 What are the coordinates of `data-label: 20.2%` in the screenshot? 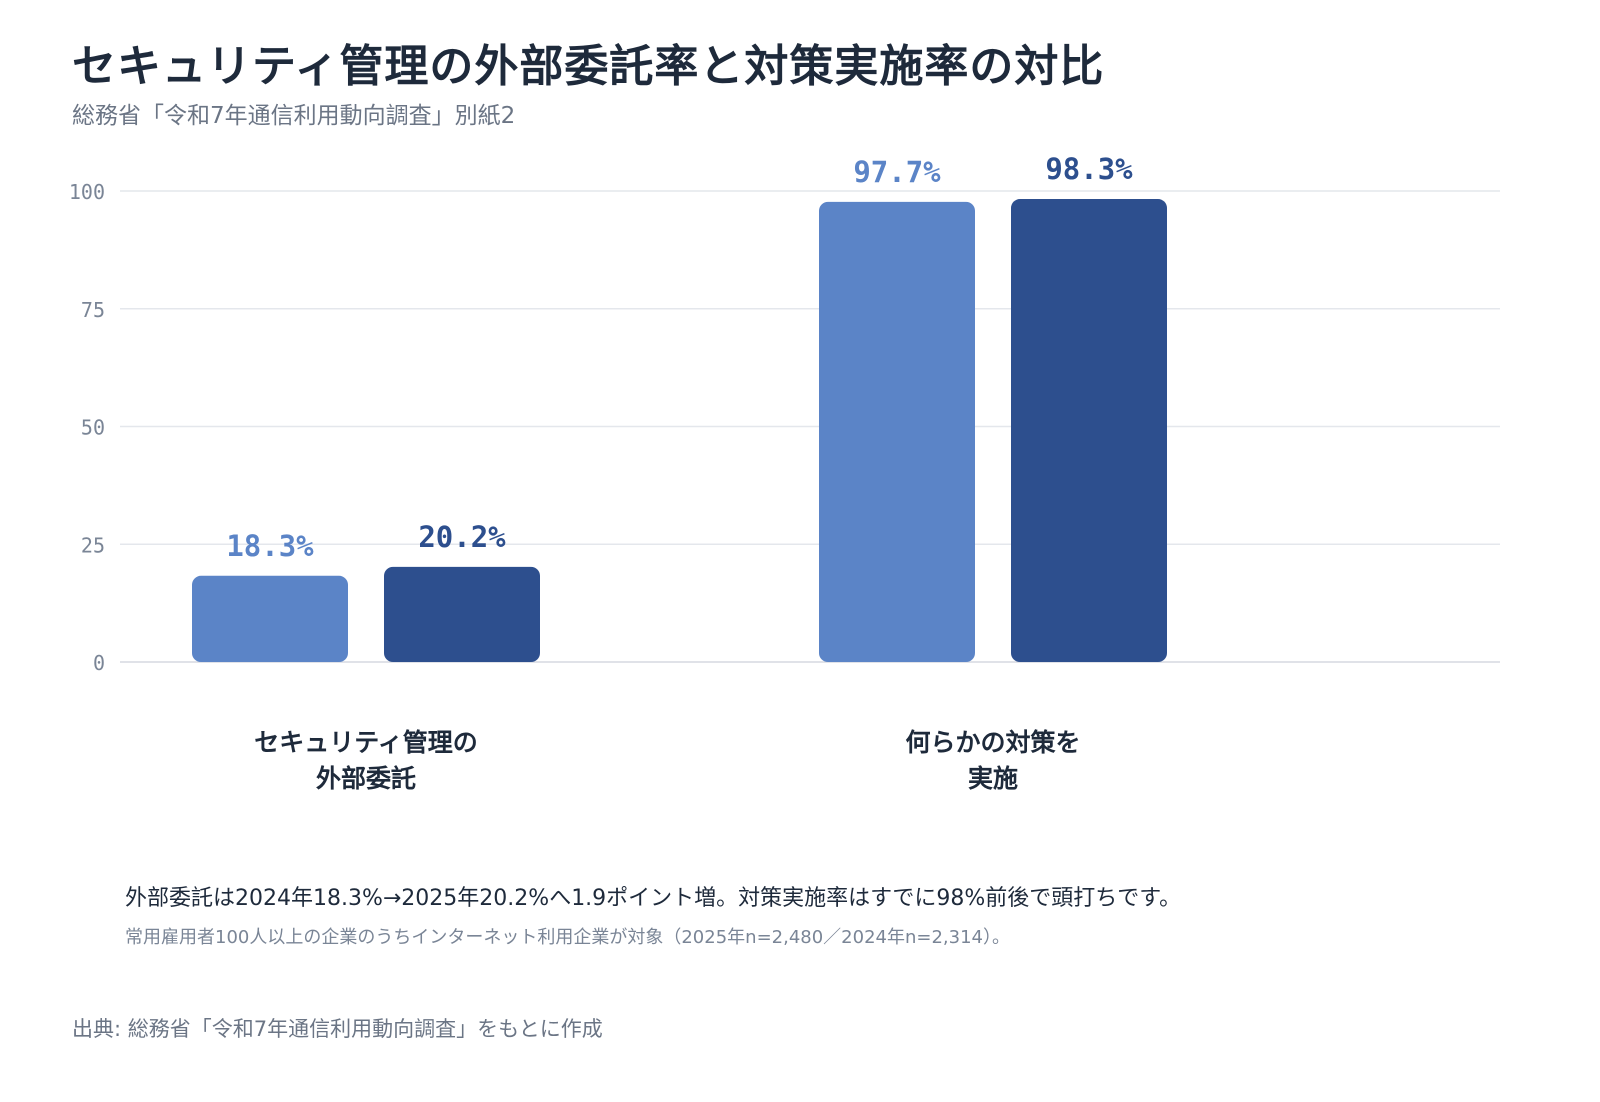 It's located at (462, 537).